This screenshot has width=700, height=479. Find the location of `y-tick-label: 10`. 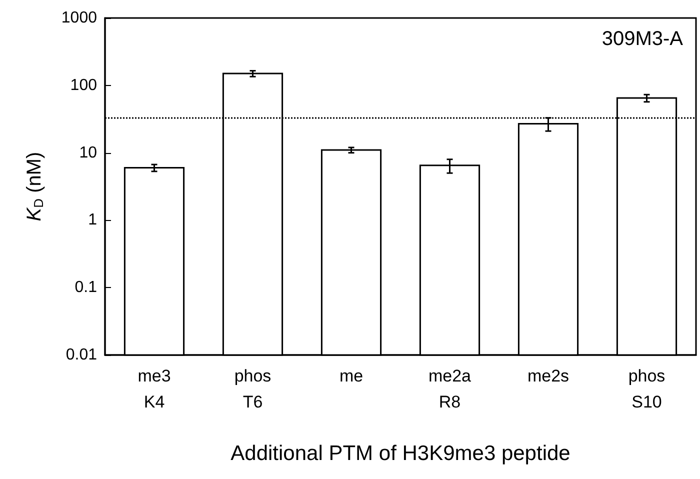

y-tick-label: 10 is located at coordinates (88, 153).